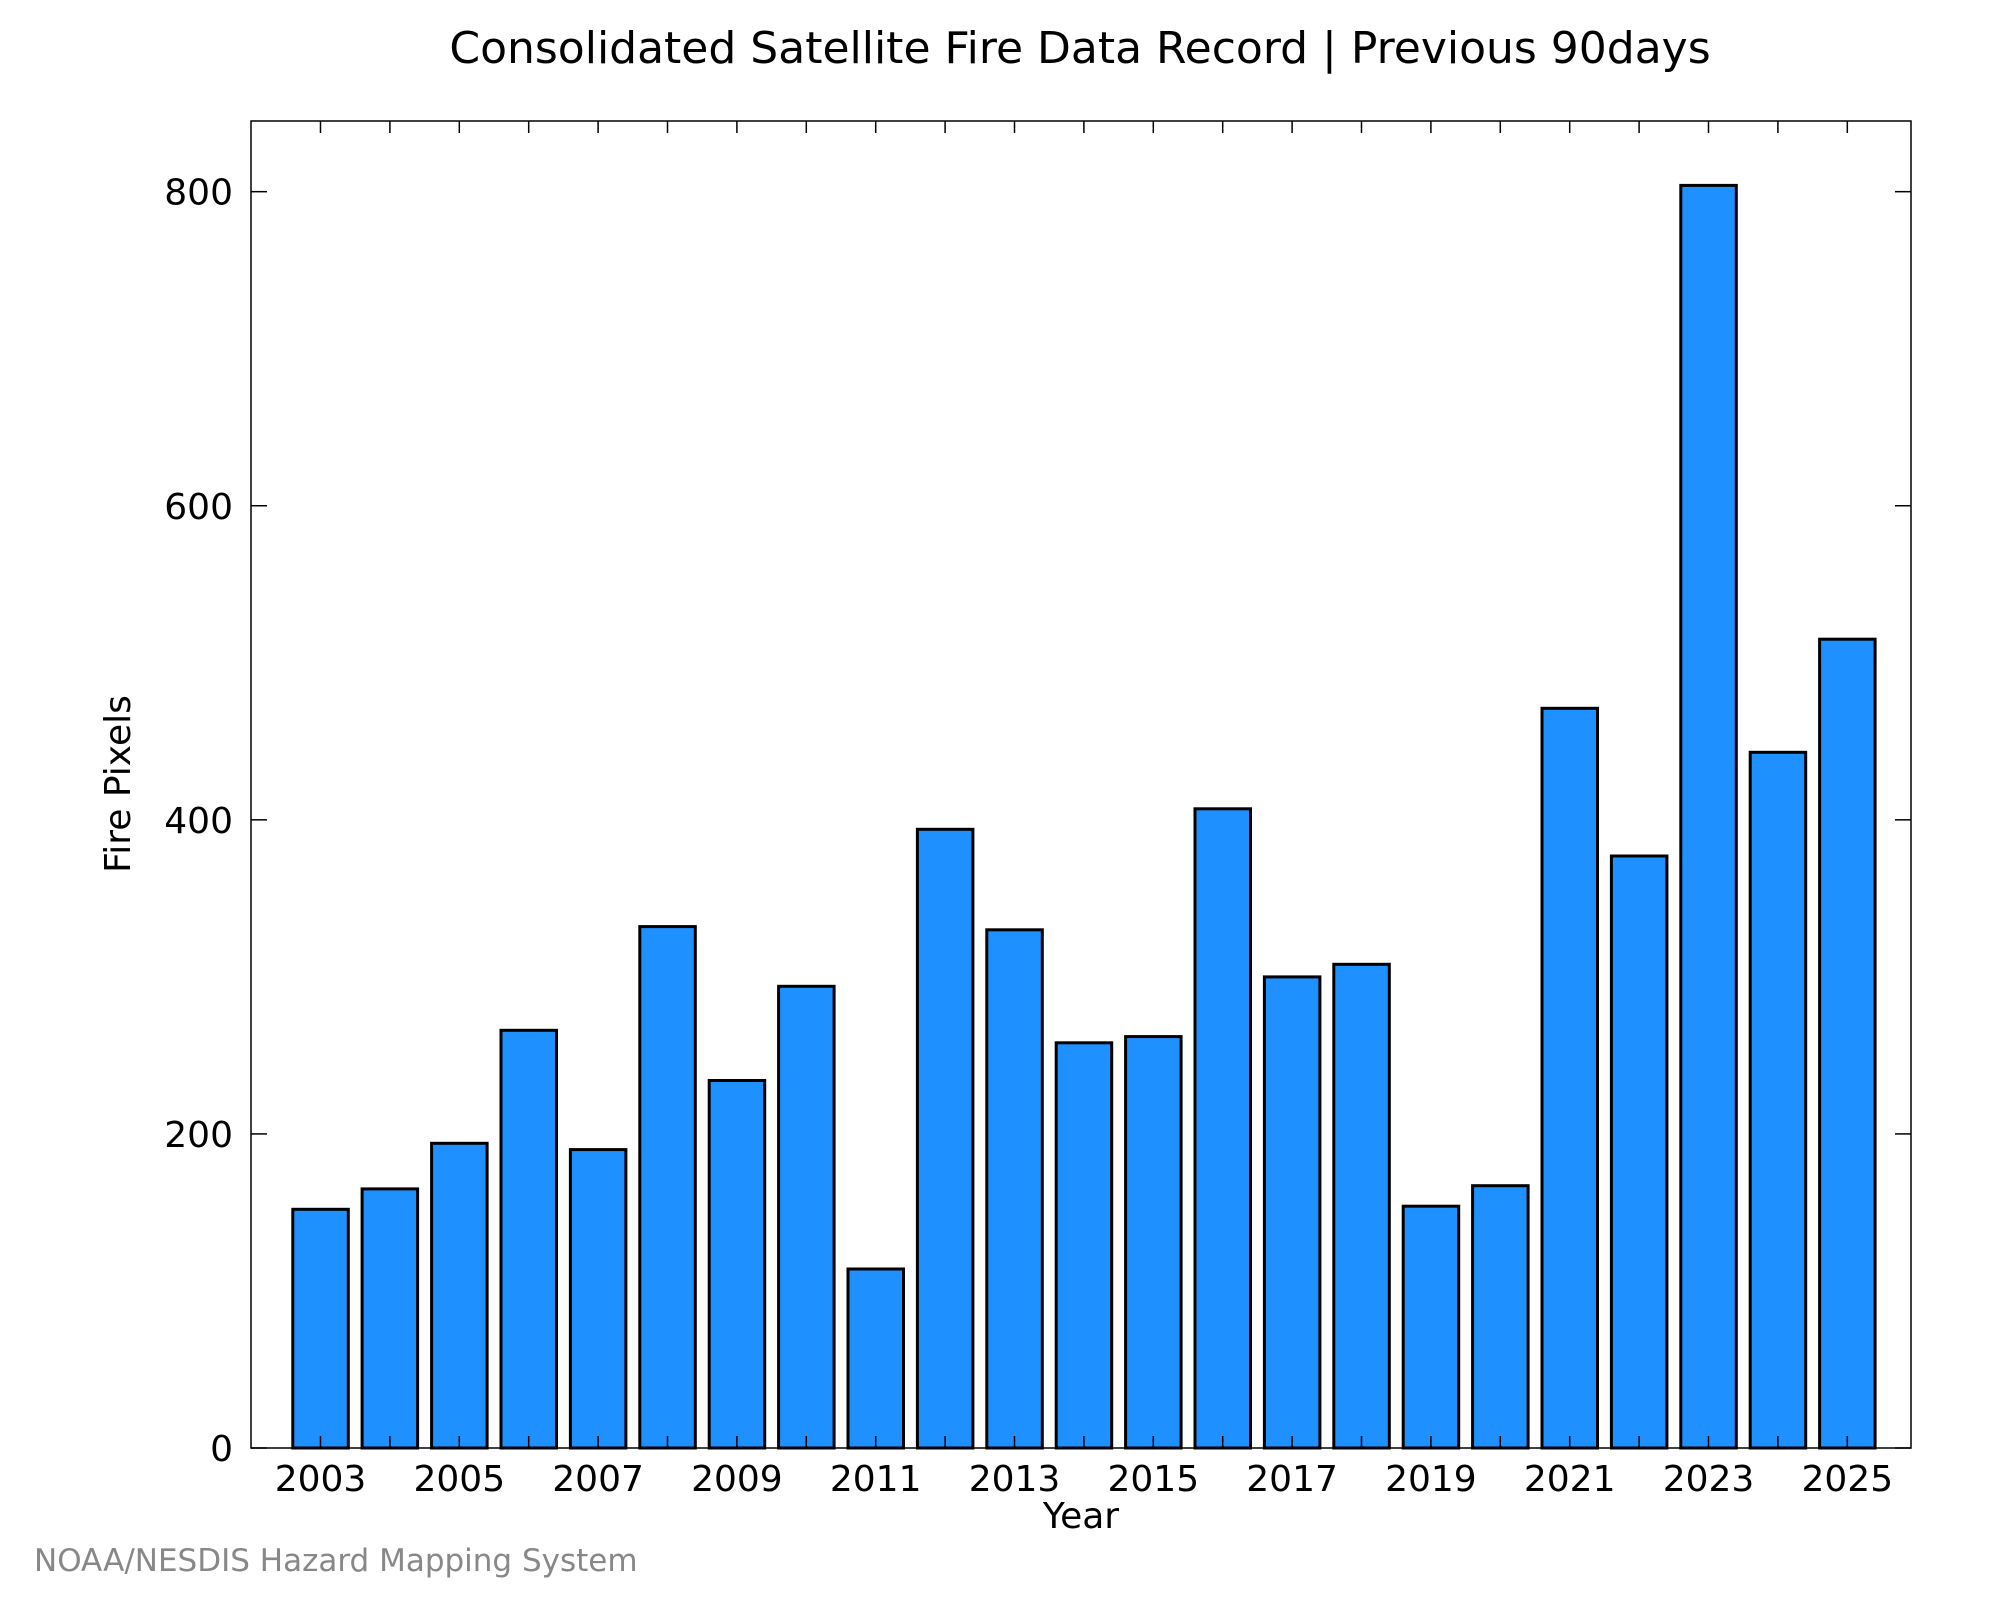 Image resolution: width=2000 pixels, height=1600 pixels. What do you see at coordinates (1570, 1479) in the screenshot?
I see `x-tick-label-2021: 2021` at bounding box center [1570, 1479].